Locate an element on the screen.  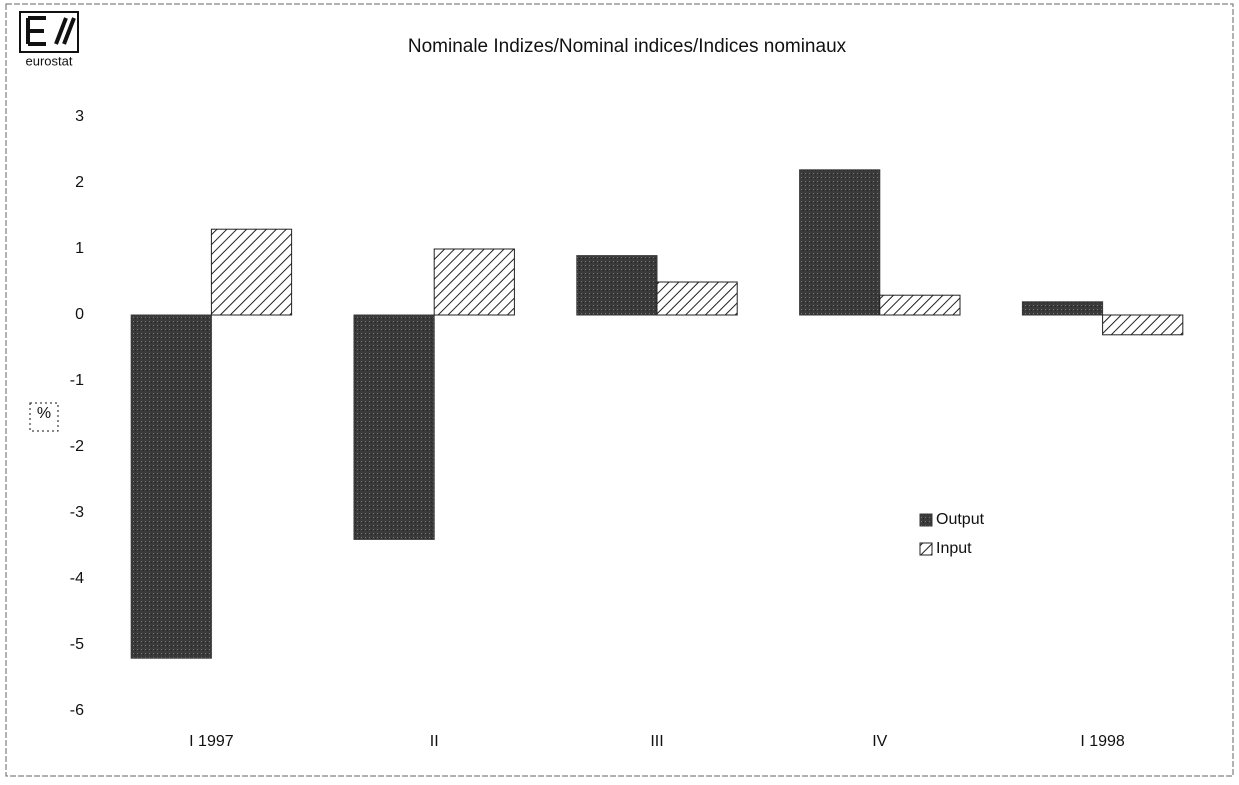
ylabel-box is located at coordinates (44, 417).